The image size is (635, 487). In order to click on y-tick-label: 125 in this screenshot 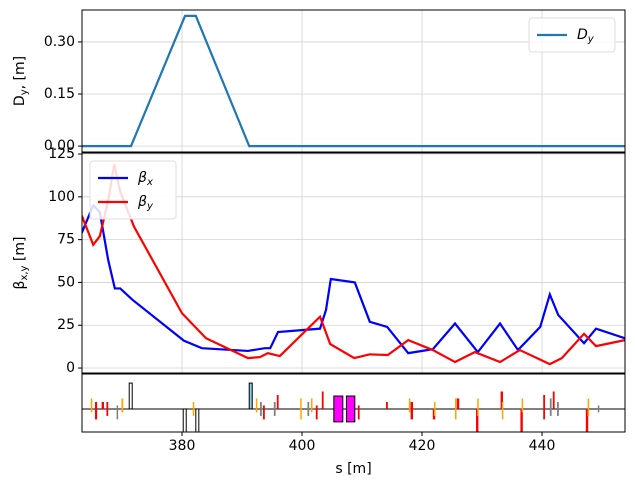, I will do `click(61, 154)`.